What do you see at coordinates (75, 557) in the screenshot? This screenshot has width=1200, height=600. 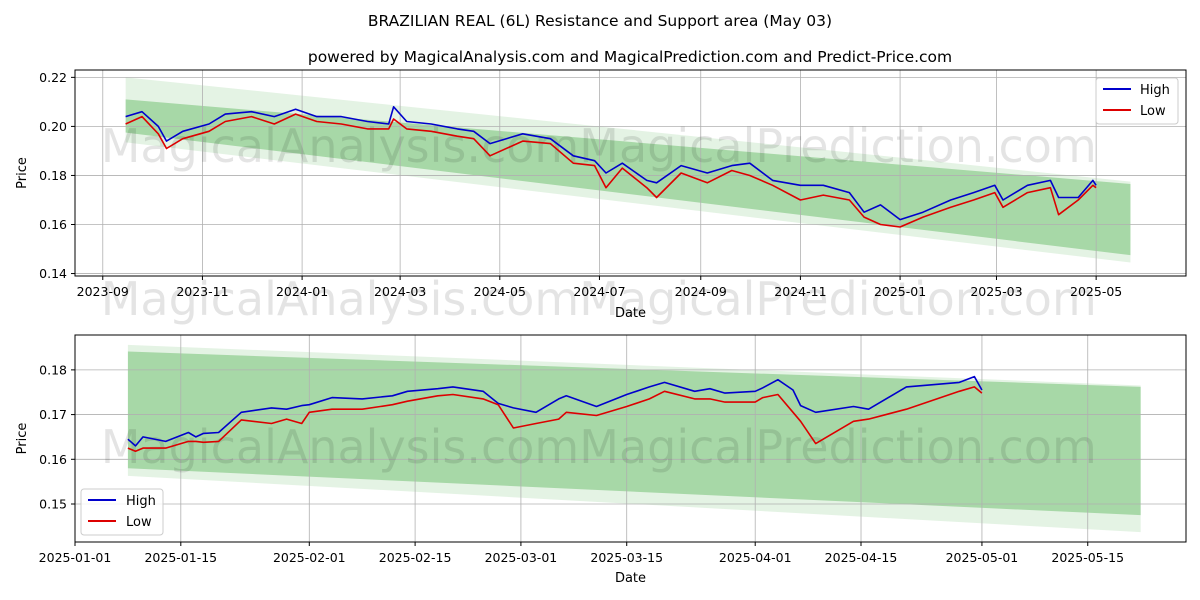 I see `x-tick-label: 2025-01-01` at bounding box center [75, 557].